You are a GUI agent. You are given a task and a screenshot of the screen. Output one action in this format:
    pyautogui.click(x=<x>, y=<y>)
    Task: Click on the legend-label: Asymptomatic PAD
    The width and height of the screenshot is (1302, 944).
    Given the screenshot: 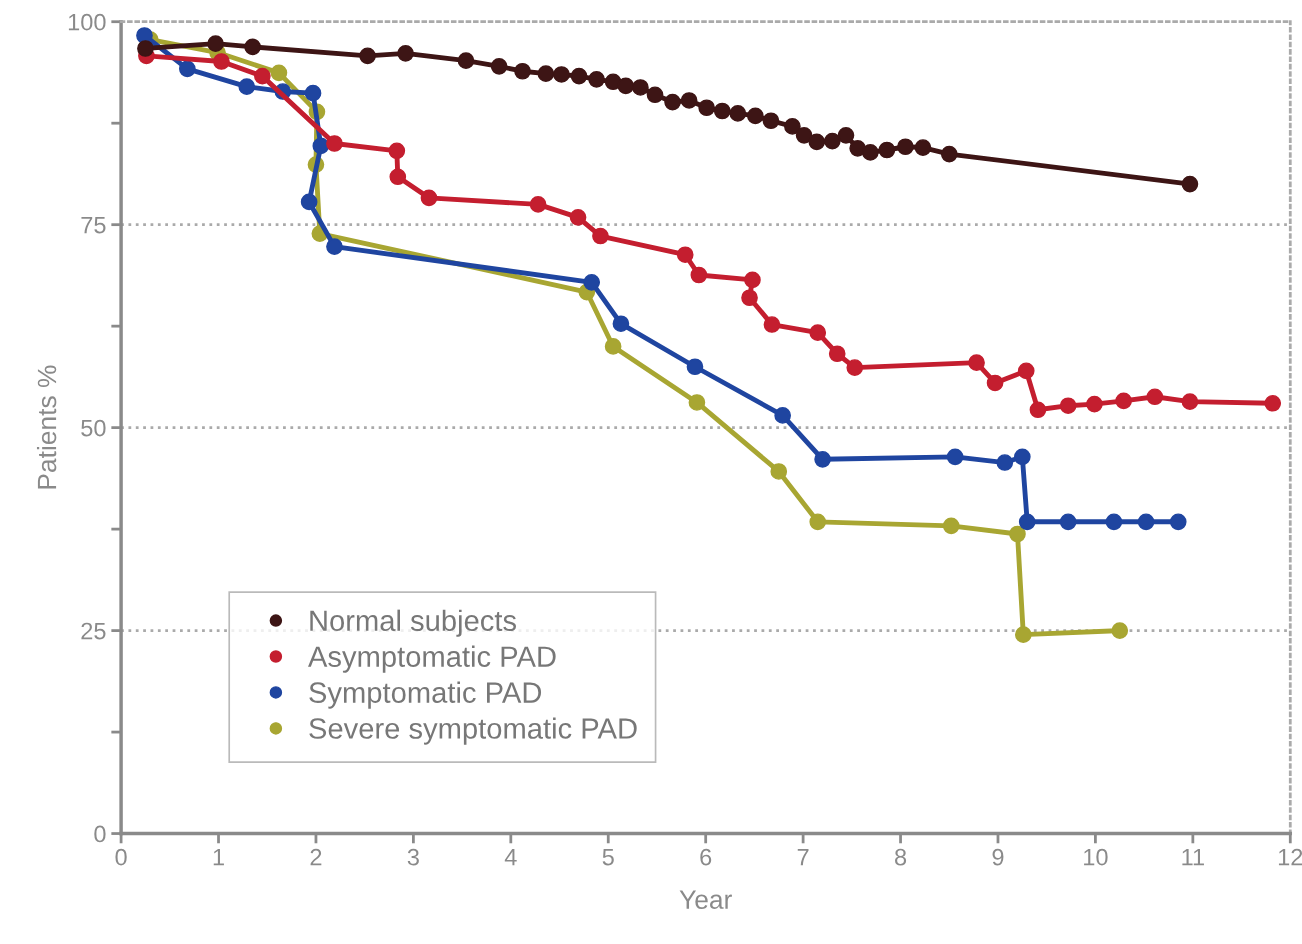 What is the action you would take?
    pyautogui.click(x=432, y=659)
    